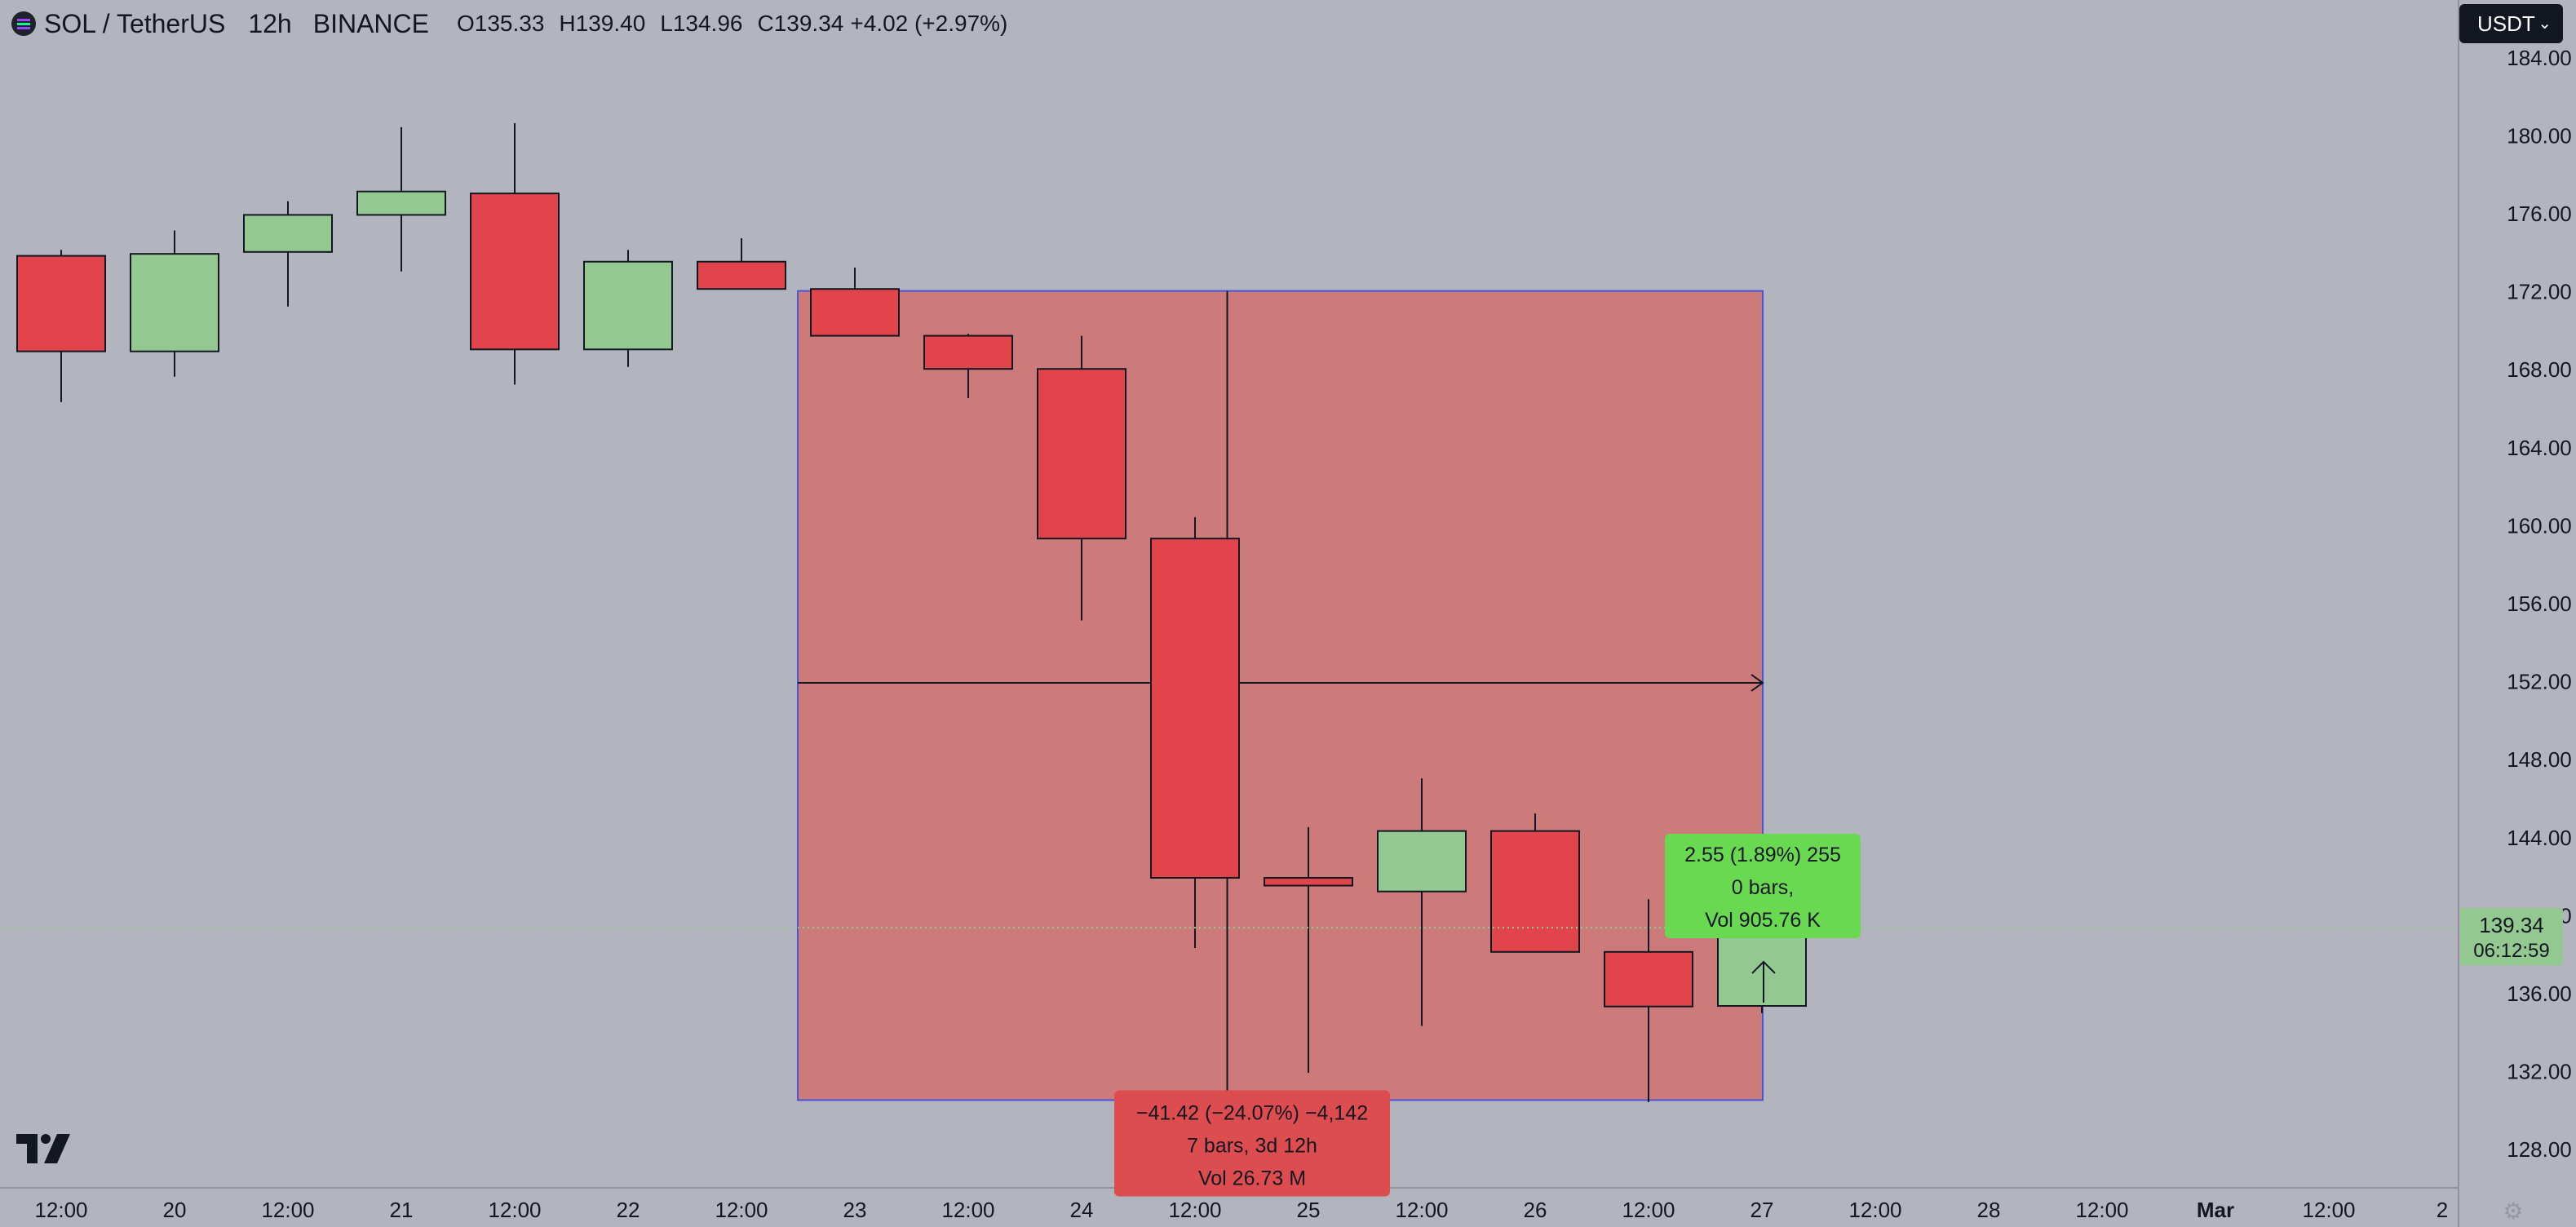  What do you see at coordinates (402, 1210) in the screenshot?
I see `time-tick-label: 21` at bounding box center [402, 1210].